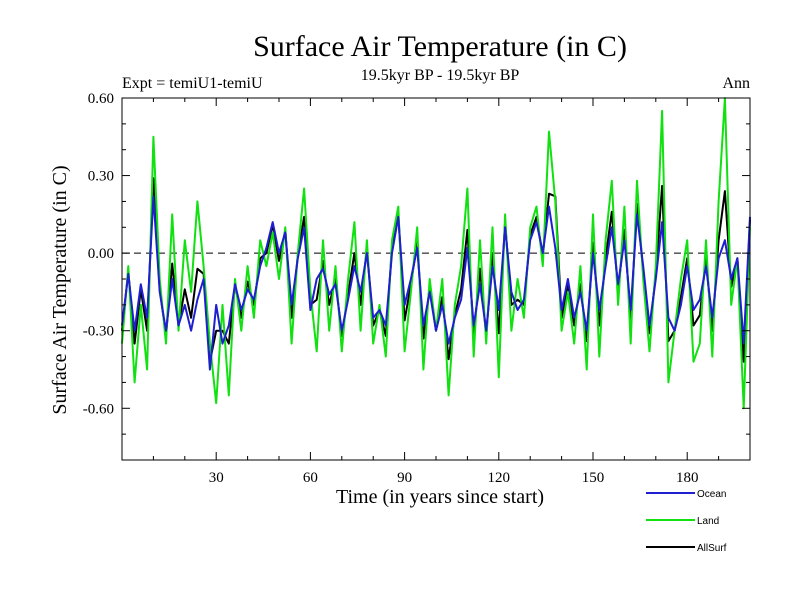 This screenshot has height=600, width=800. Describe the element at coordinates (310, 478) in the screenshot. I see `x-tick-label: 60` at that location.